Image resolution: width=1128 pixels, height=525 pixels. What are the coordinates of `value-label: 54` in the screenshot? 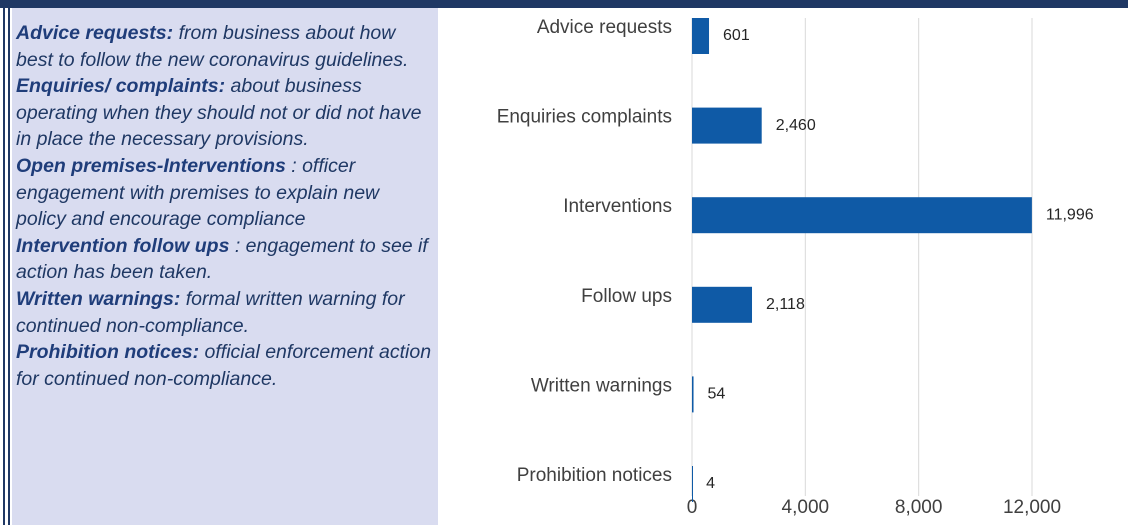 It's located at (717, 394).